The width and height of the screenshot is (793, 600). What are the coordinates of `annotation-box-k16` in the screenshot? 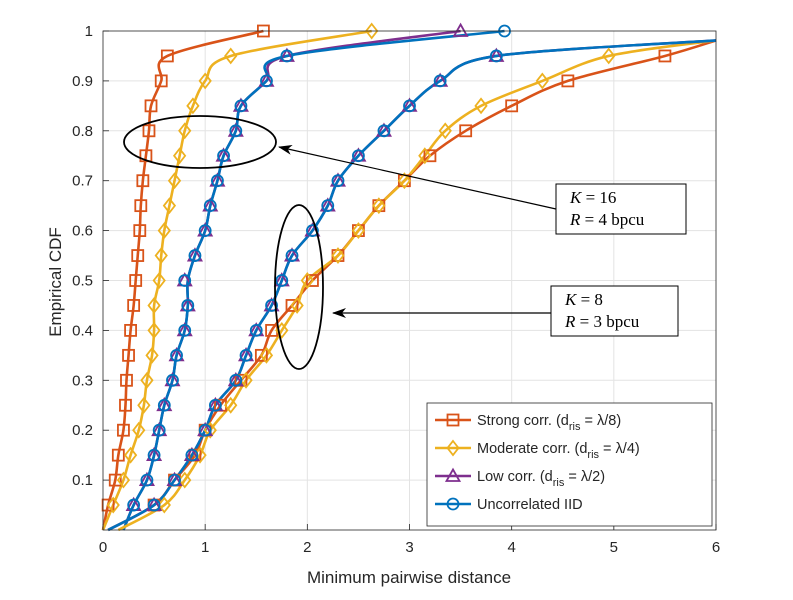 It's located at (621, 209).